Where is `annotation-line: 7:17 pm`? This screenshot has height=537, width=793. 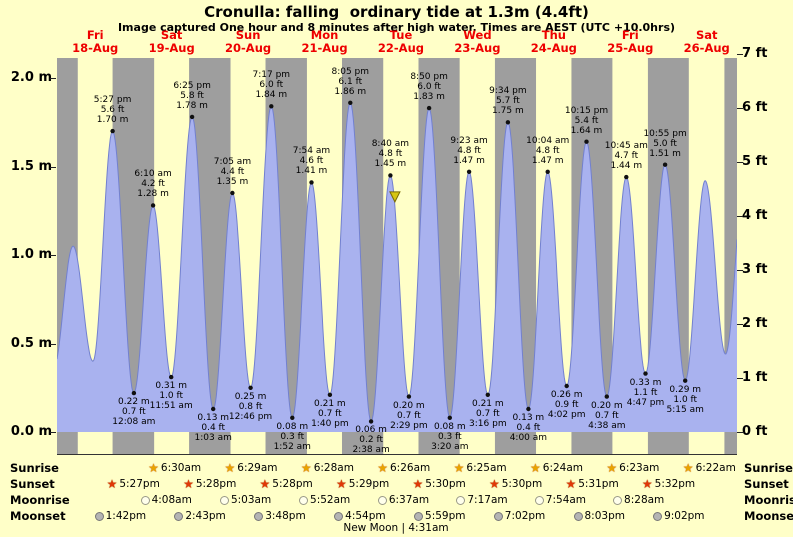
annotation-line: 7:17 pm is located at coordinates (271, 75).